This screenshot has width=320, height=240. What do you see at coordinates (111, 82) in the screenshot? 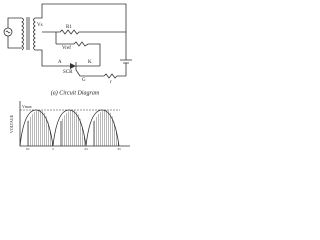
I see `label: r` at bounding box center [111, 82].